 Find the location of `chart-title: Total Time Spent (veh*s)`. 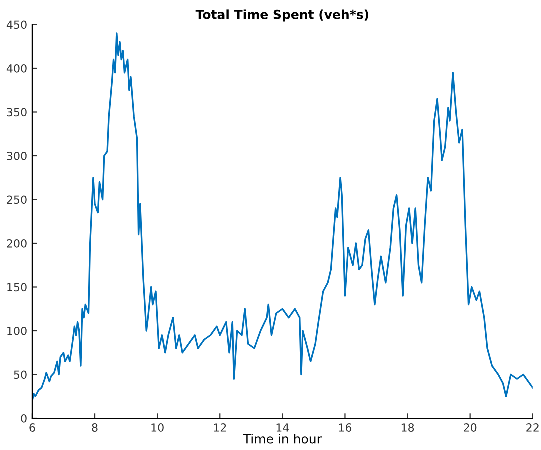

chart-title: Total Time Spent (veh*s) is located at coordinates (282, 16).